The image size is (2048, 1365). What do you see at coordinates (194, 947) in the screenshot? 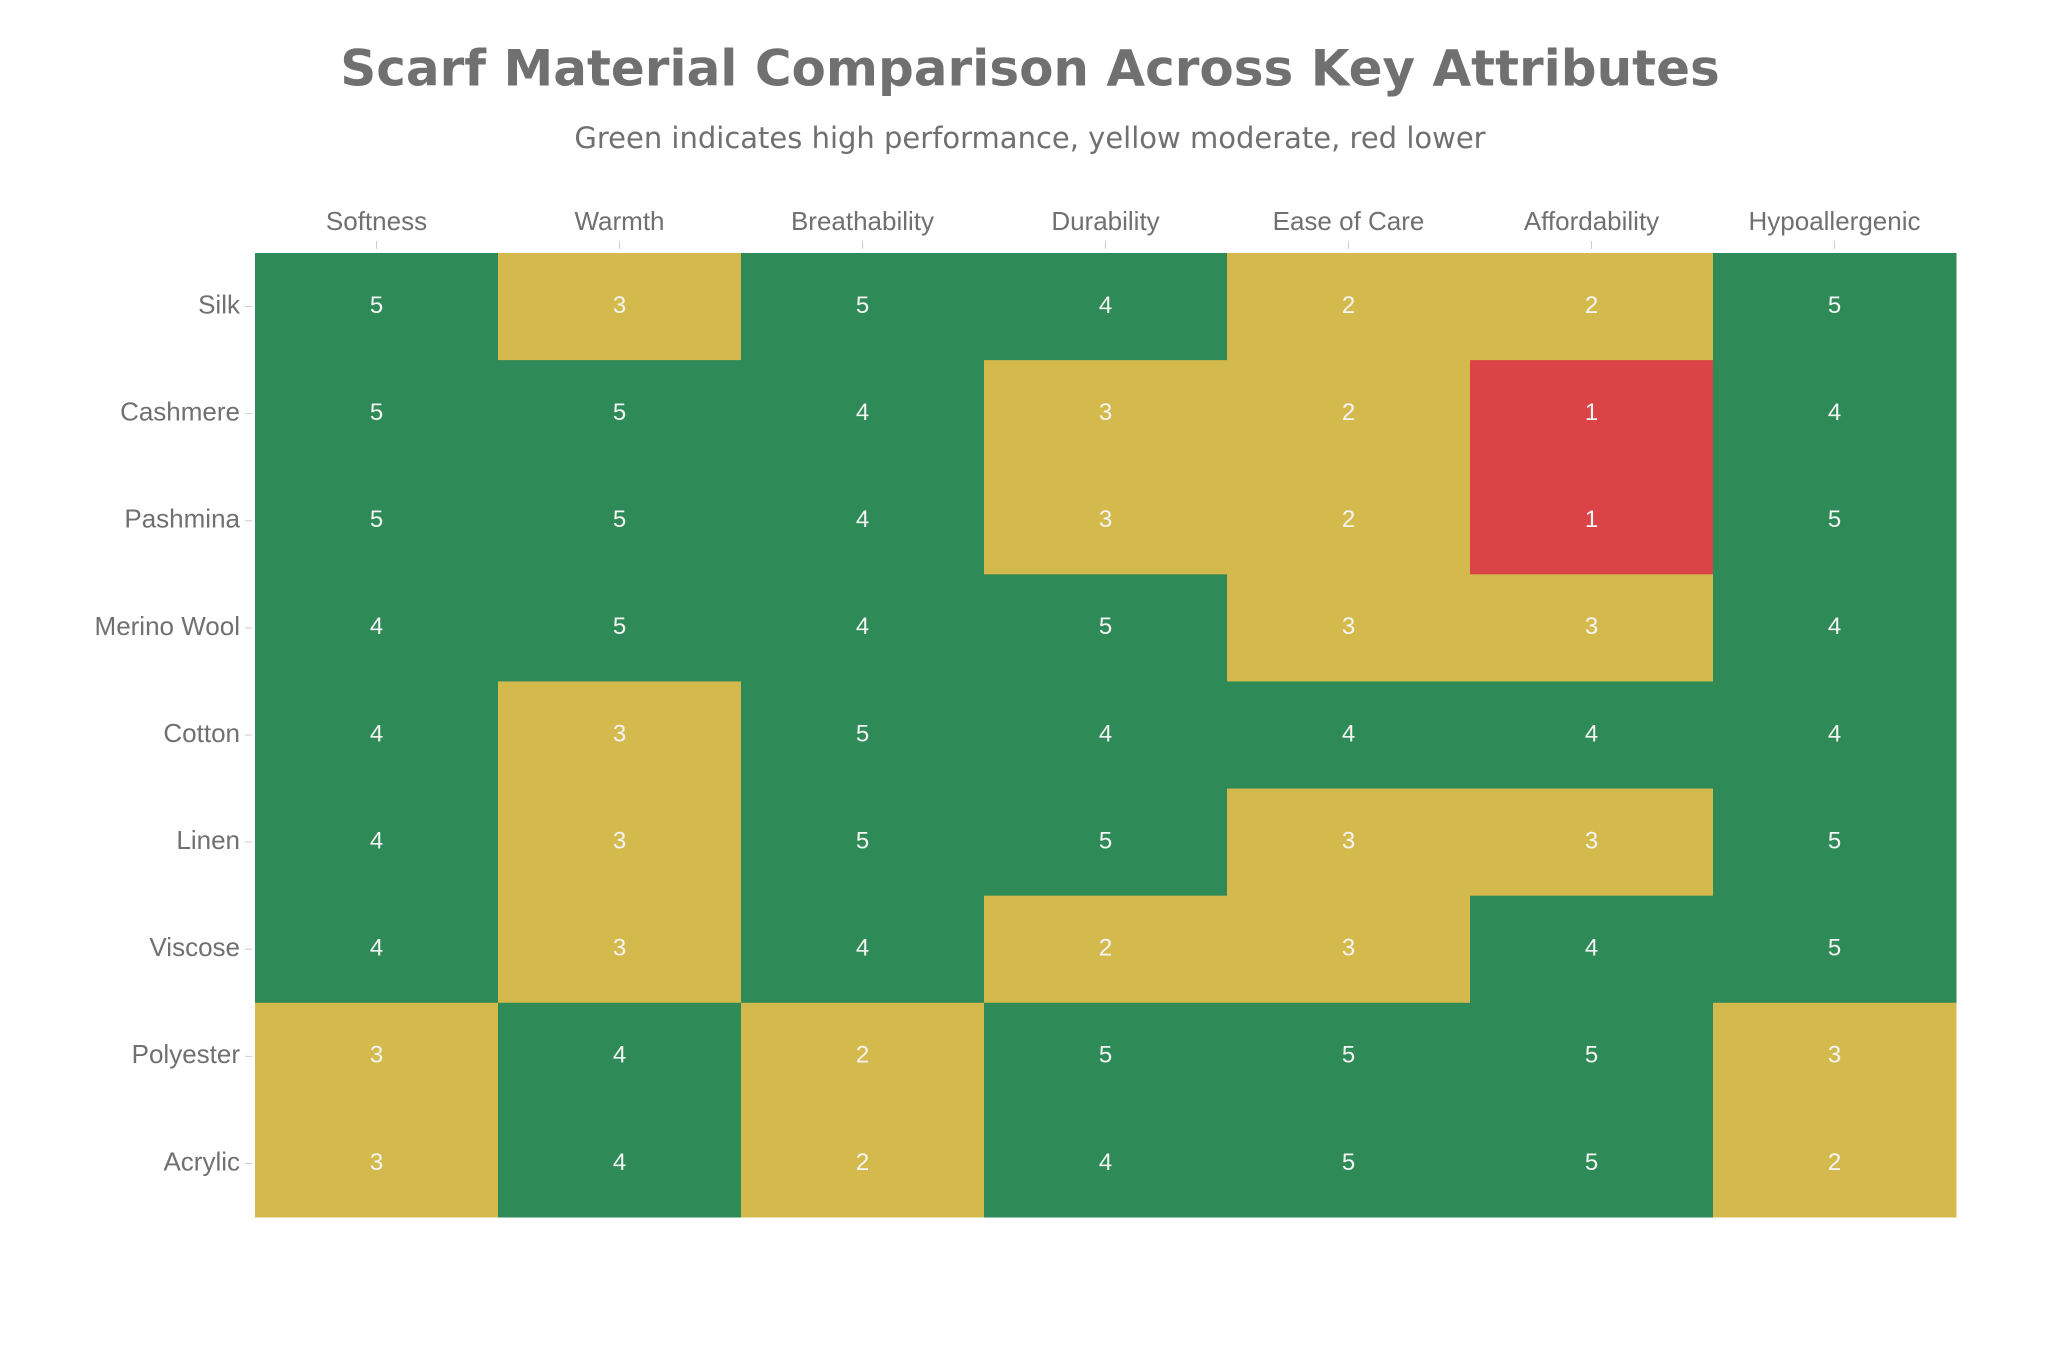
I see `row-label: Viscose` at bounding box center [194, 947].